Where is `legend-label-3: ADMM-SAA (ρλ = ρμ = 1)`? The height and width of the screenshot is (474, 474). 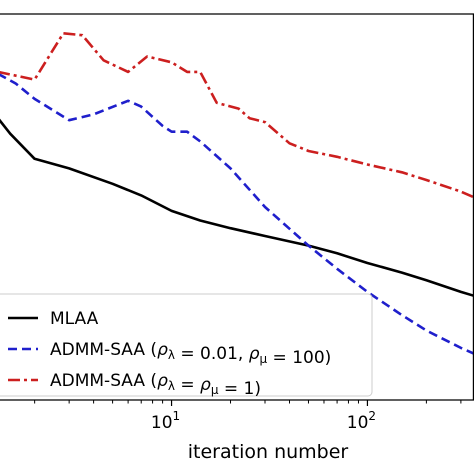
legend-label-3: ADMM-SAA (ρλ = ρμ = 1) is located at coordinates (155, 385).